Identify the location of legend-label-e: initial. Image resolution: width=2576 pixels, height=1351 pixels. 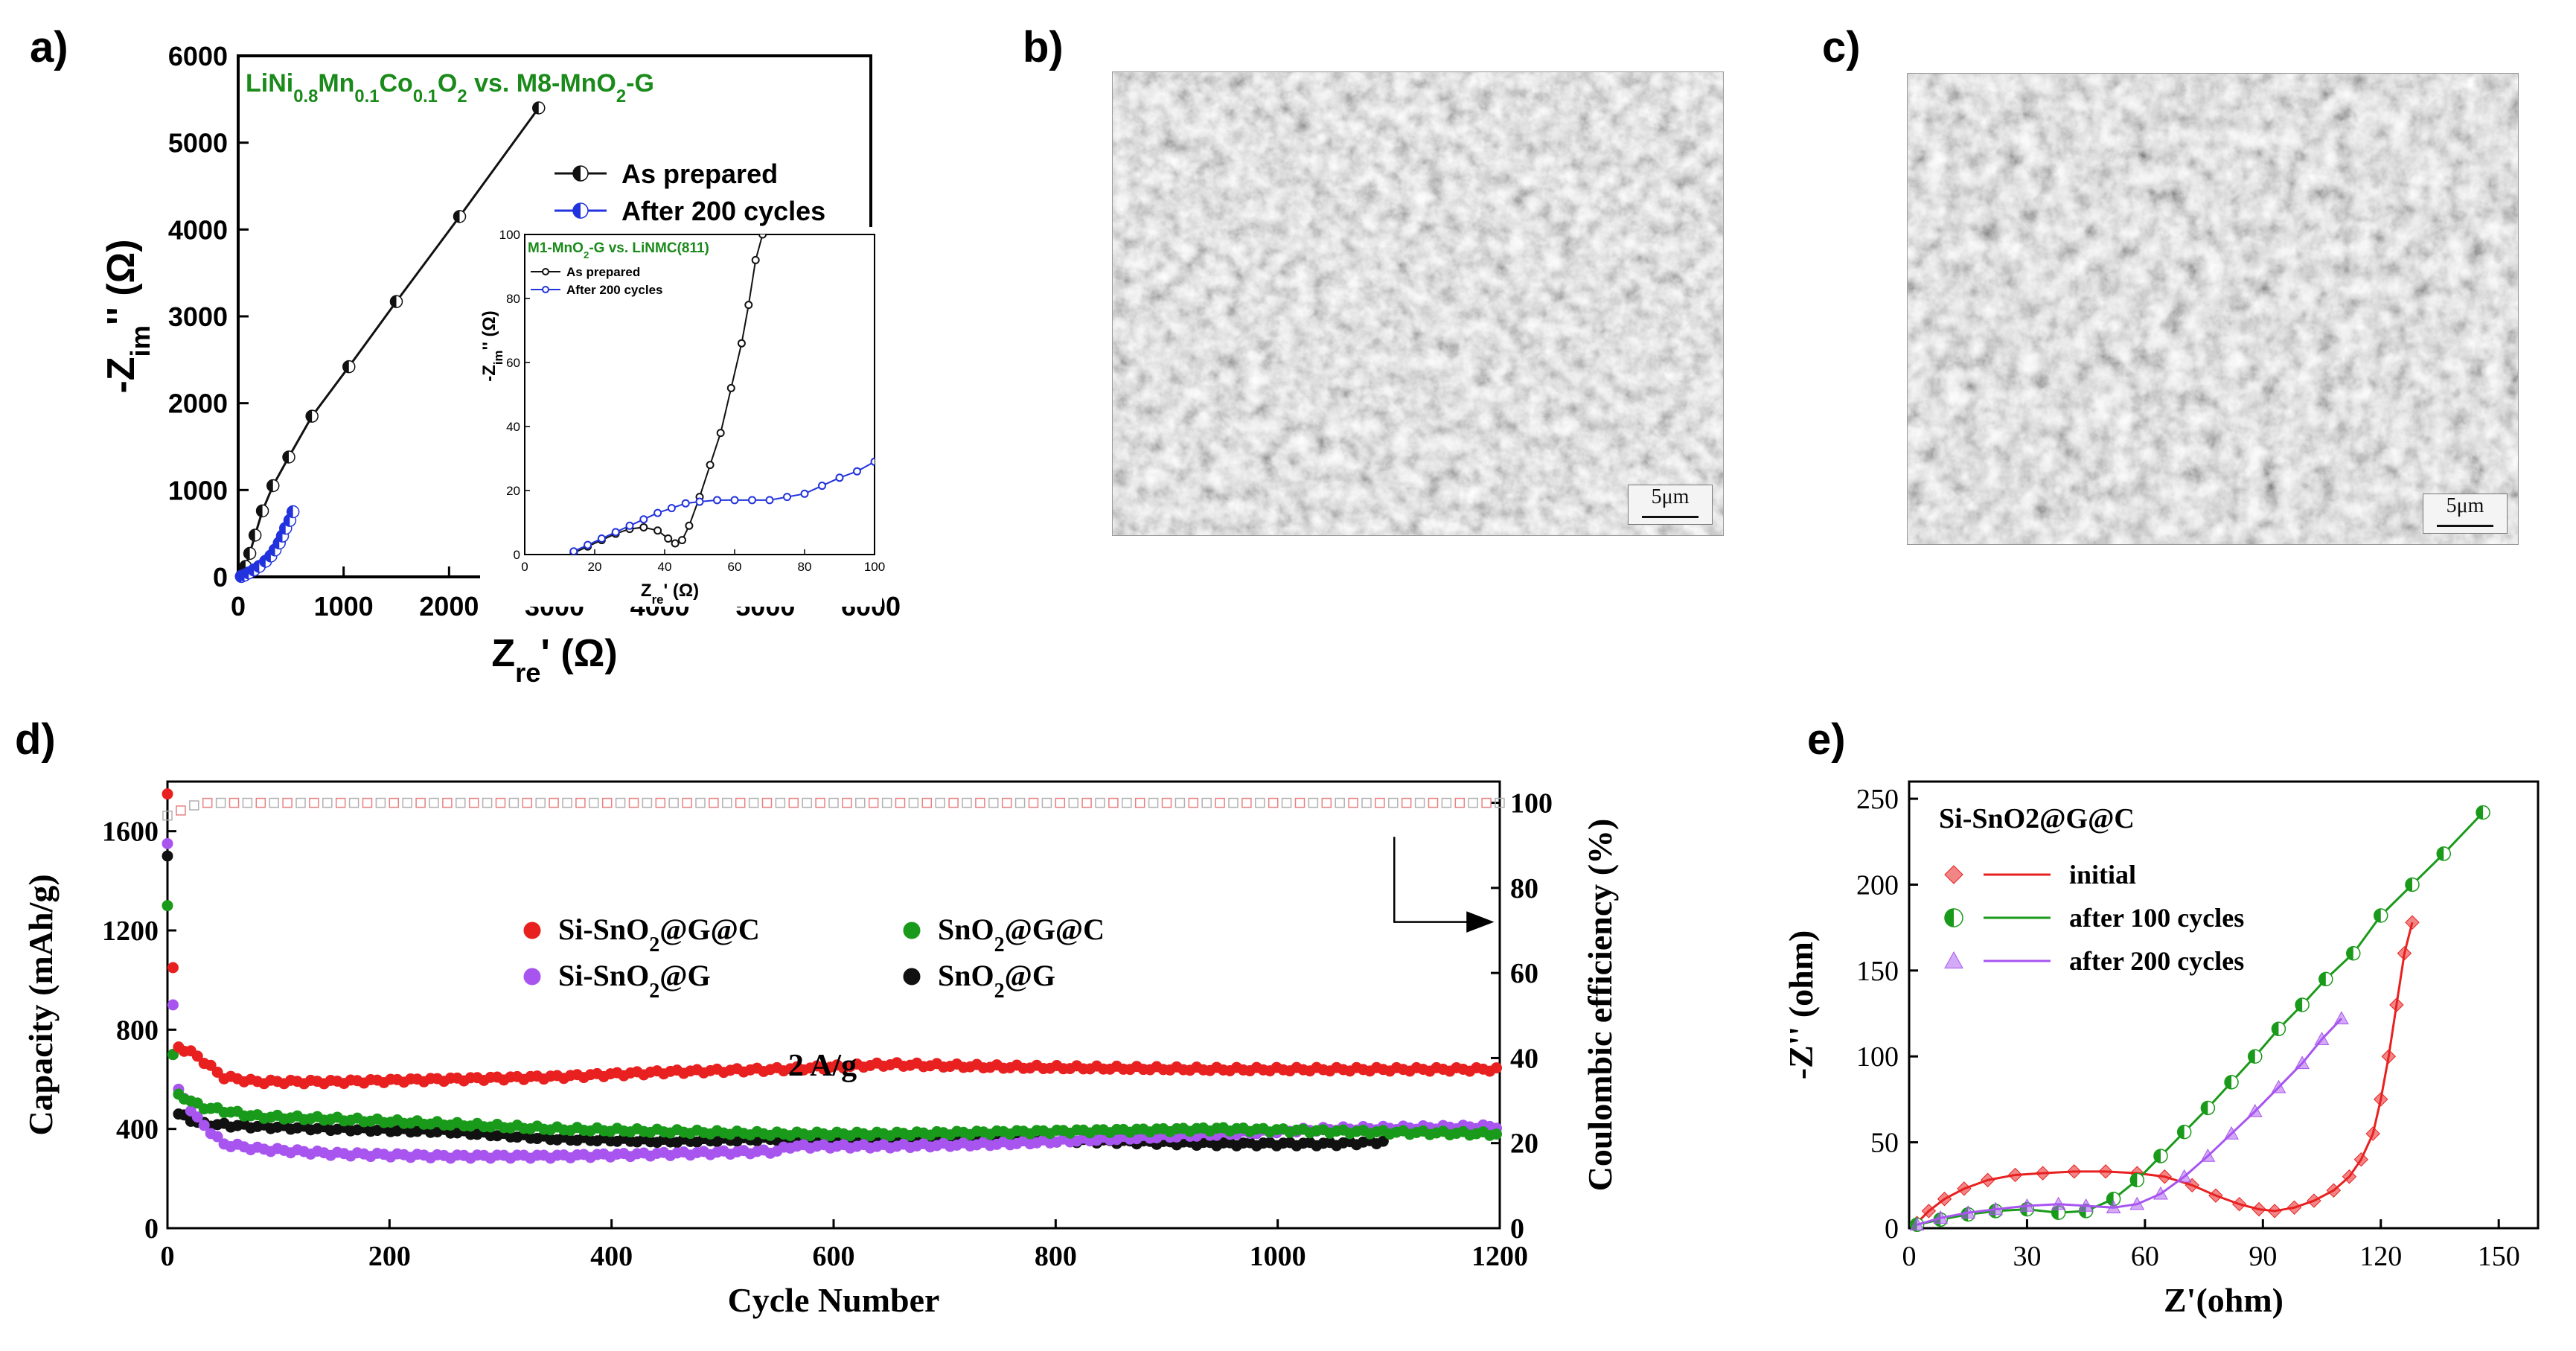
(2102, 875).